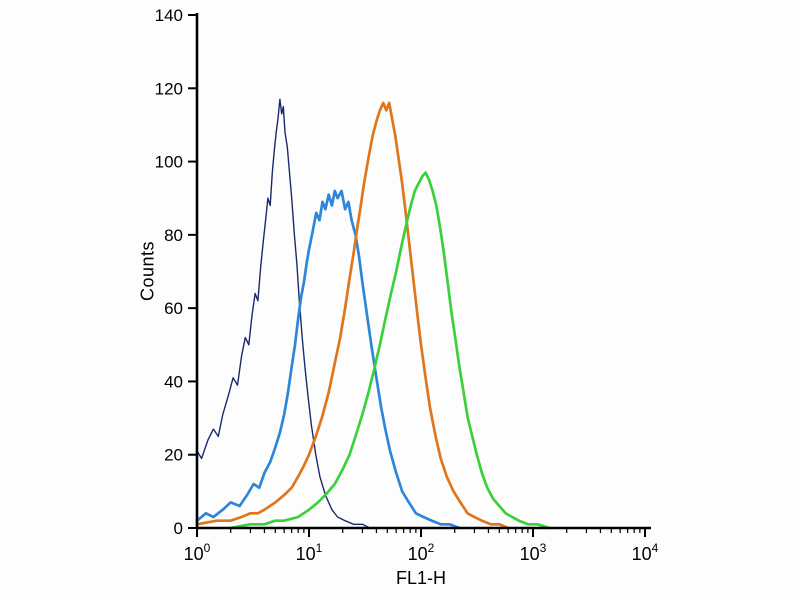  I want to click on y-ticks-group: 0 20 40 60 80 100 120 140, so click(176, 272).